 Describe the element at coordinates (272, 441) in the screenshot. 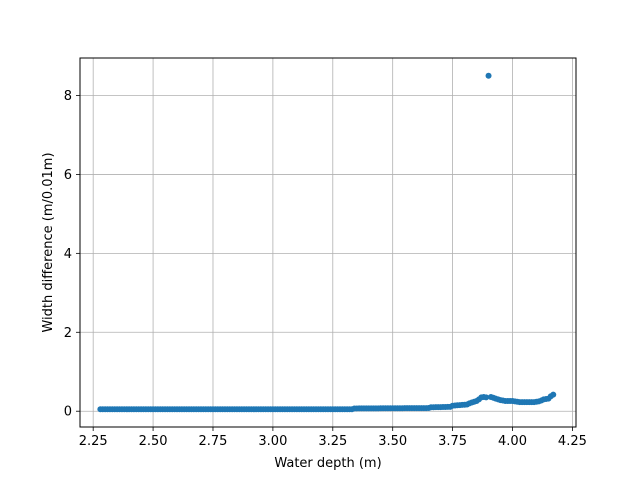

I see `x-tick-label: 3.00` at that location.